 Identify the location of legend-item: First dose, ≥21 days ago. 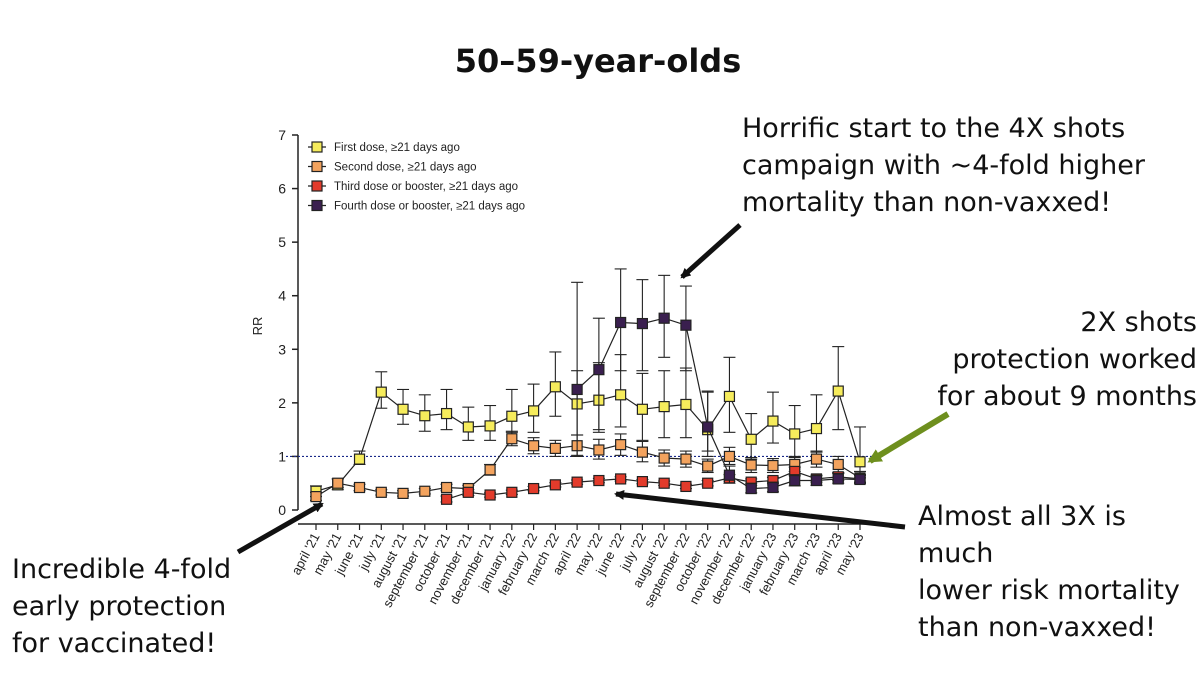
(384, 147).